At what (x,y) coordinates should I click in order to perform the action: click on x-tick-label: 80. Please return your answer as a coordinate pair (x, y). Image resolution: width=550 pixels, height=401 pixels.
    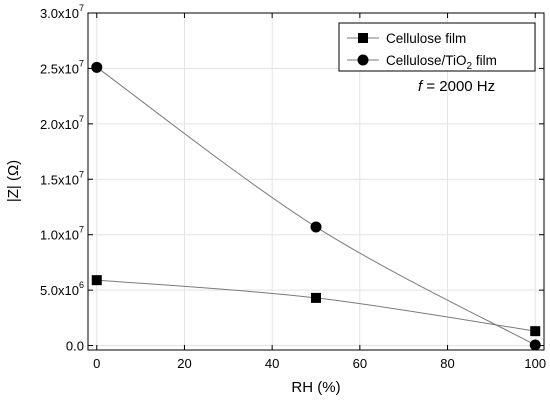
    Looking at the image, I should click on (447, 363).